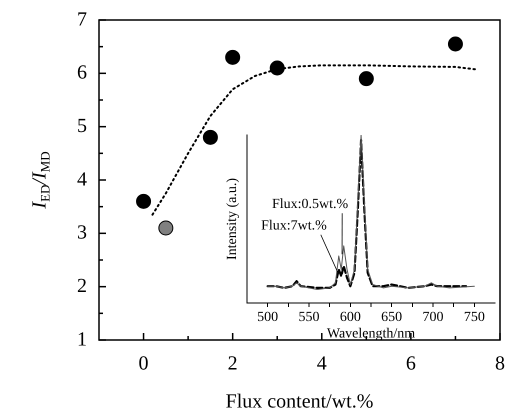 The image size is (513, 414). I want to click on x-tick-label: 8, so click(500, 363).